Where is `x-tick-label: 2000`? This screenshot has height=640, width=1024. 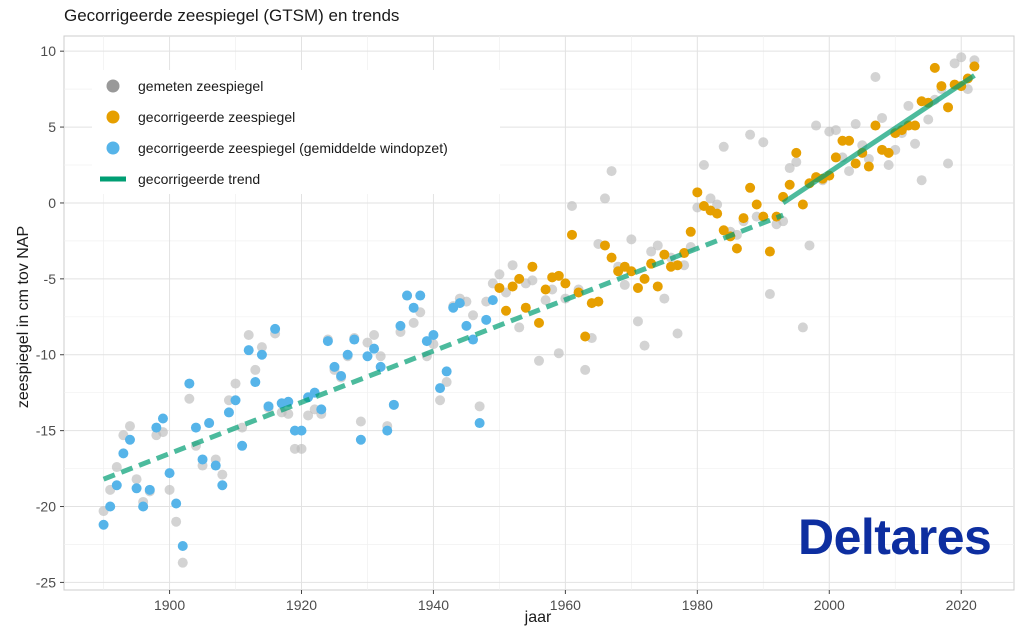
x-tick-label: 2000 is located at coordinates (829, 605).